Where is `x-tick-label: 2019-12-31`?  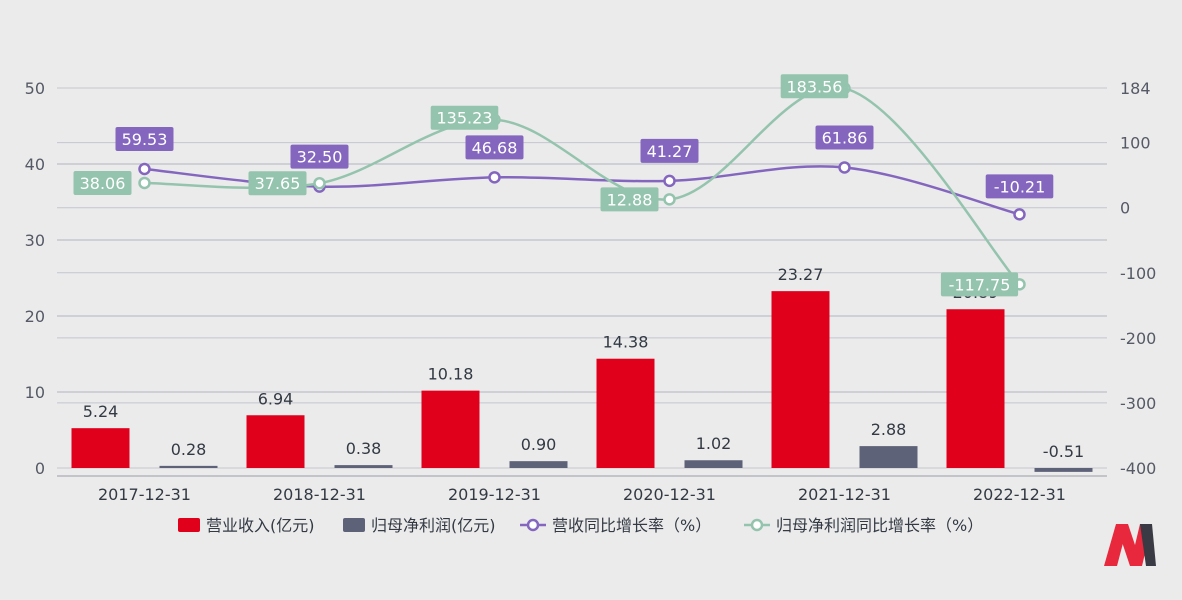 x-tick-label: 2019-12-31 is located at coordinates (494, 494).